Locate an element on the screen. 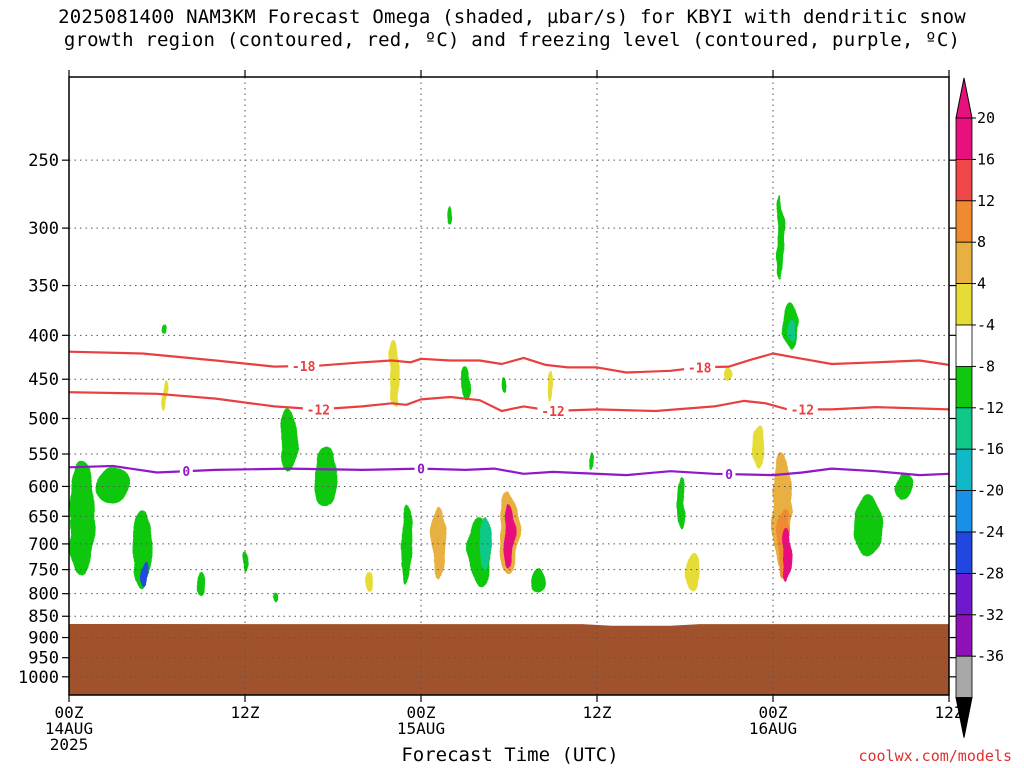 The height and width of the screenshot is (768, 1024). colorbar-under-arrow is located at coordinates (964, 717).